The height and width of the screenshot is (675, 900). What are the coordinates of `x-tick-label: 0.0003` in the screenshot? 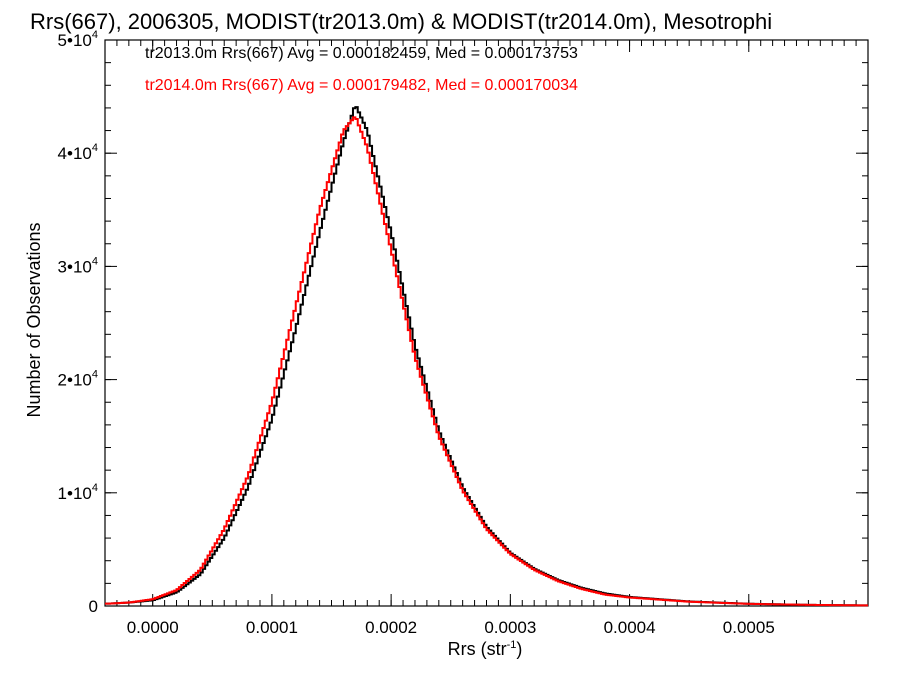 It's located at (510, 627).